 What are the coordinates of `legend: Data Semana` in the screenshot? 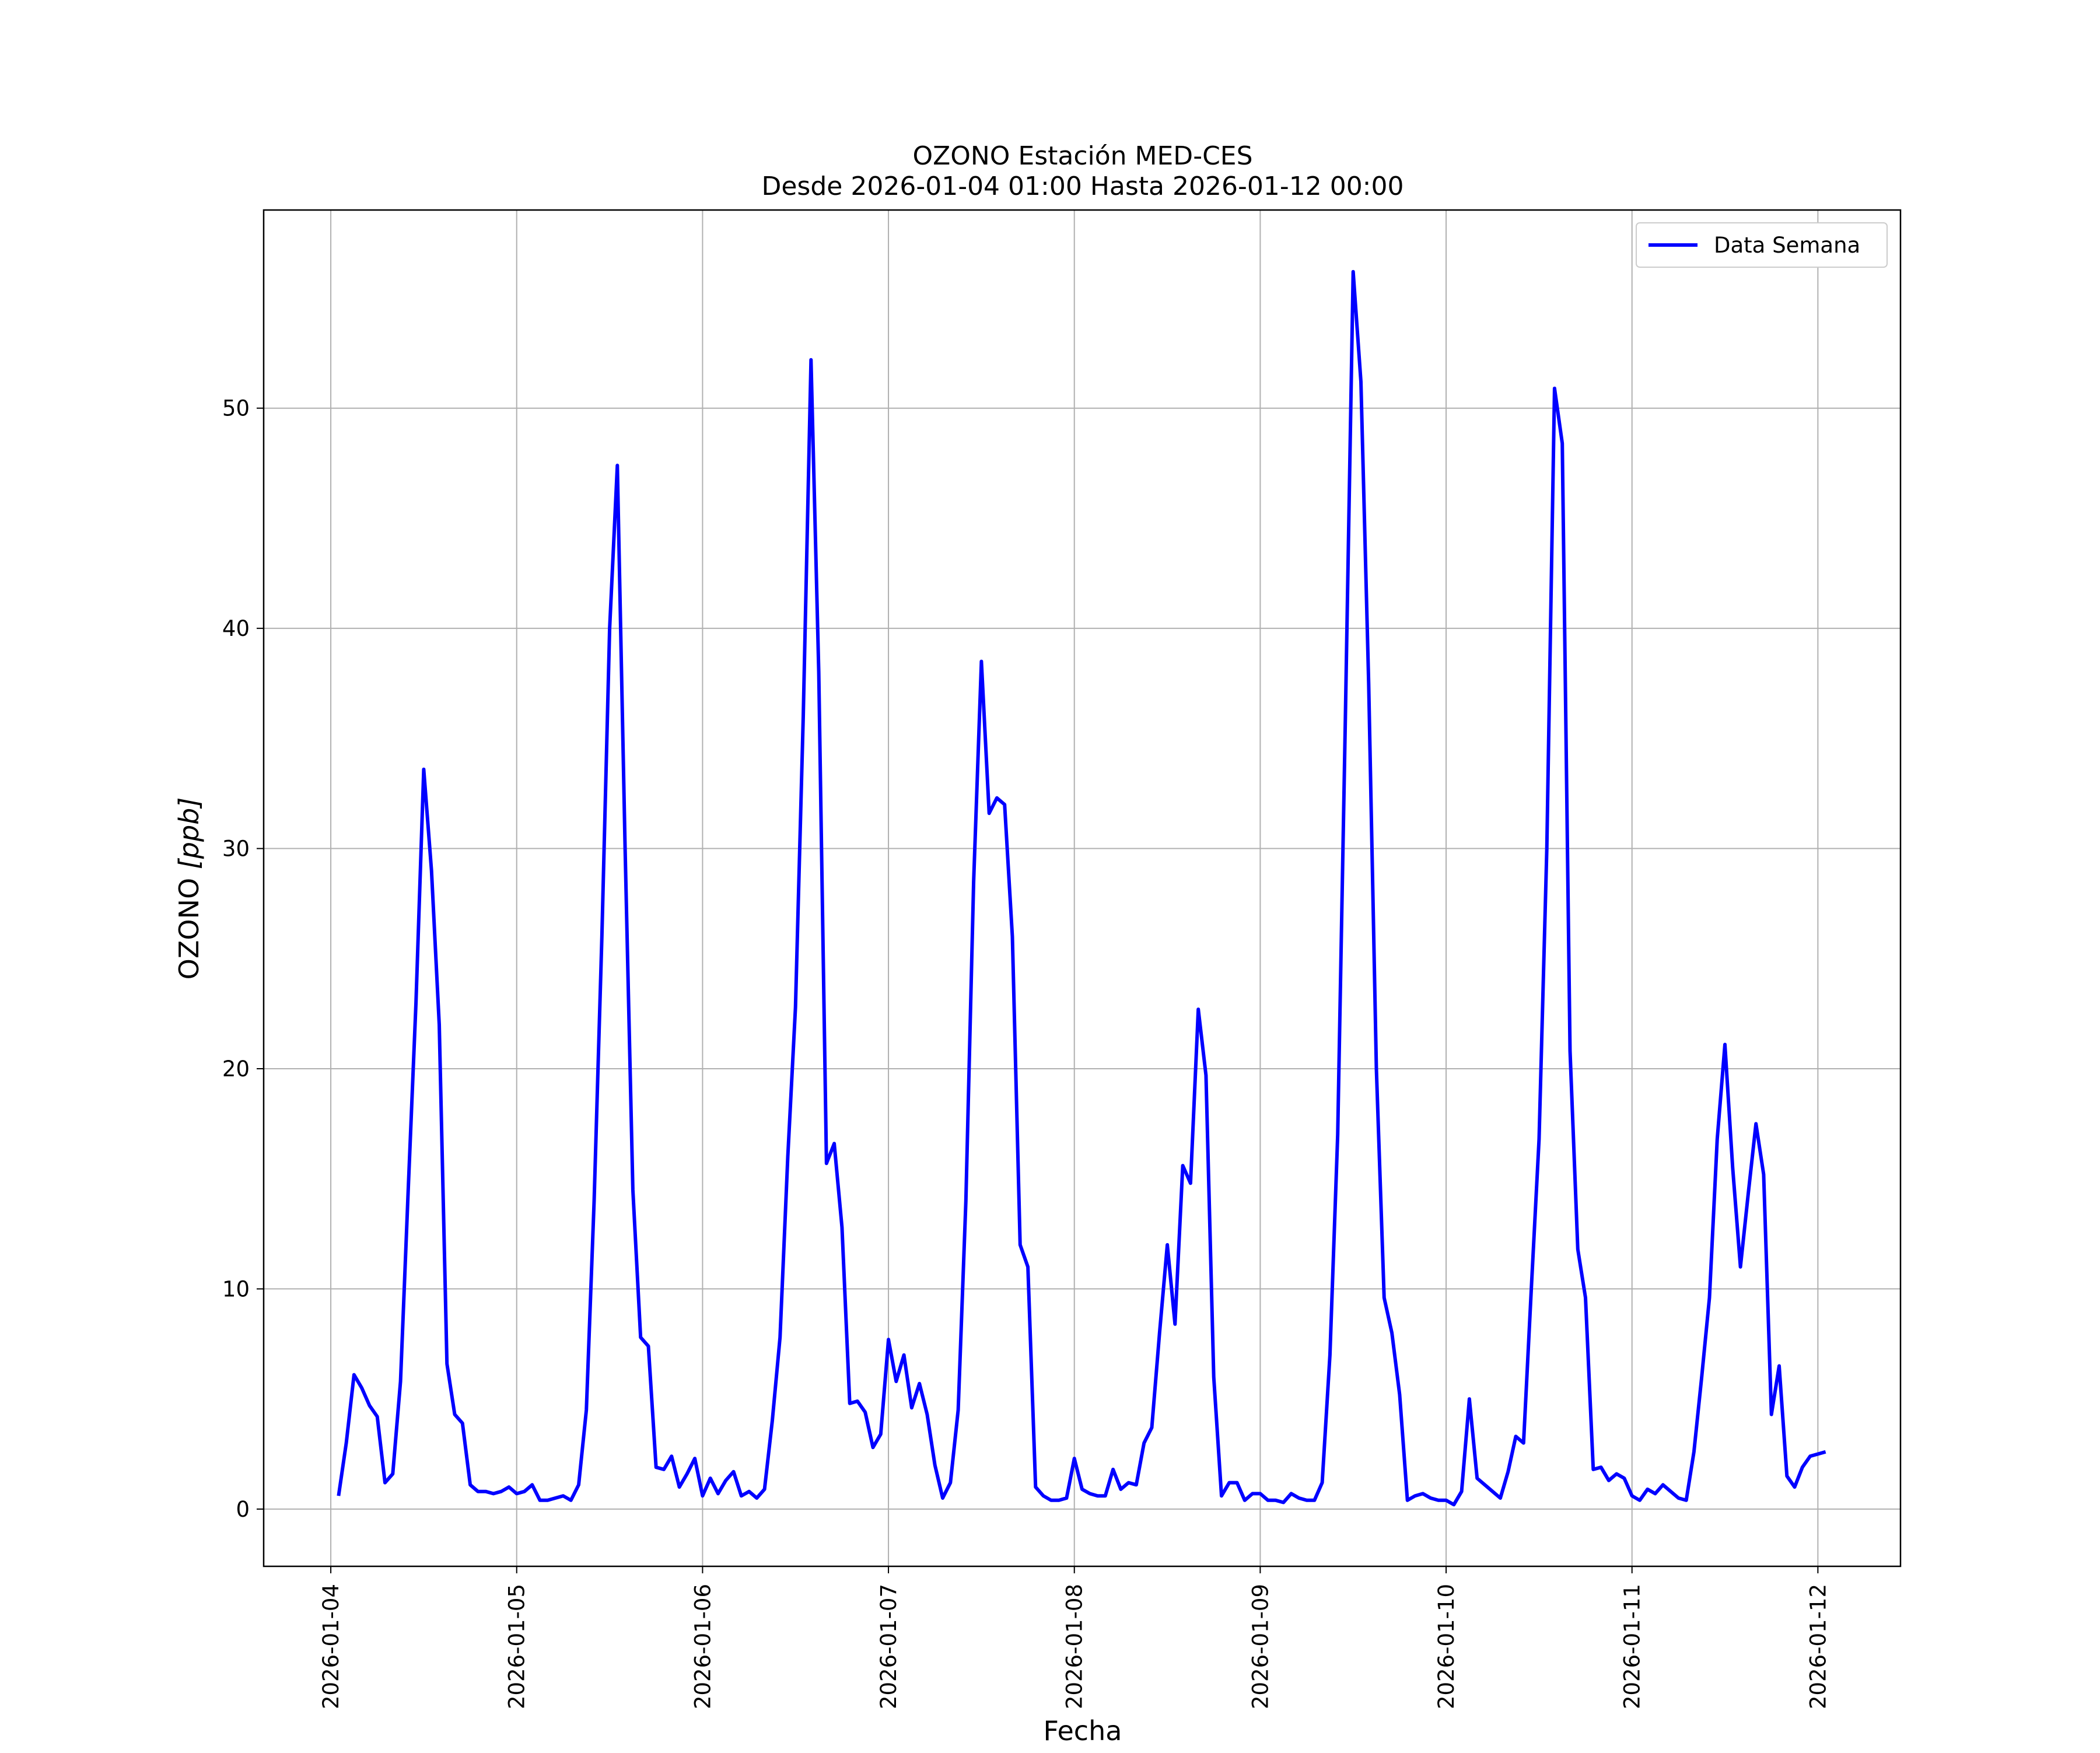 It's located at (1762, 245).